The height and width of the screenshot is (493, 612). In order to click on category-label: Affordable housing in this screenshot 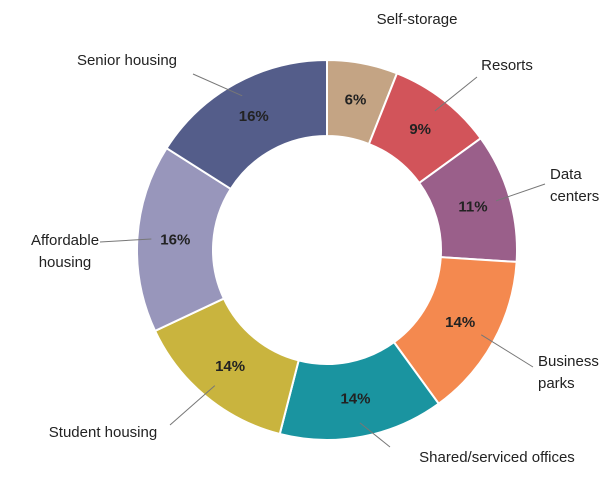, I will do `click(65, 251)`.